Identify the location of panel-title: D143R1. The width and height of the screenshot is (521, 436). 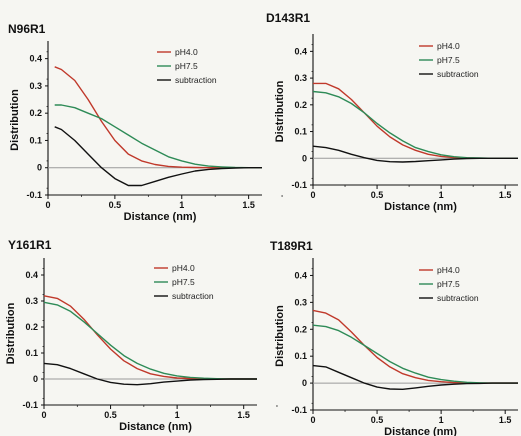
(288, 18).